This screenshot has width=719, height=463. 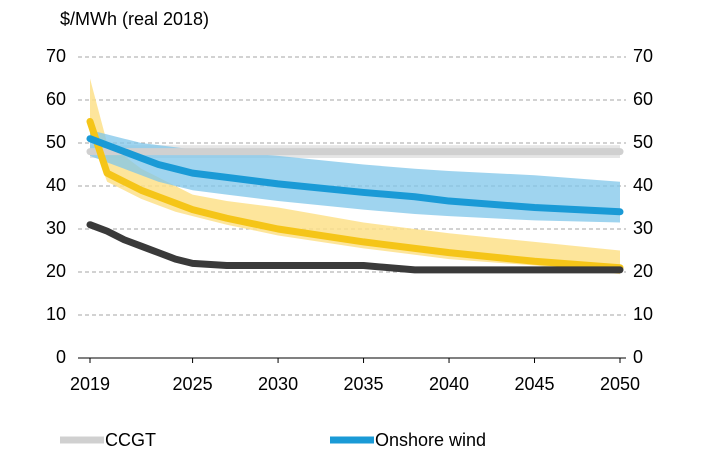 What do you see at coordinates (56, 142) in the screenshot?
I see `y-tick-label: 50` at bounding box center [56, 142].